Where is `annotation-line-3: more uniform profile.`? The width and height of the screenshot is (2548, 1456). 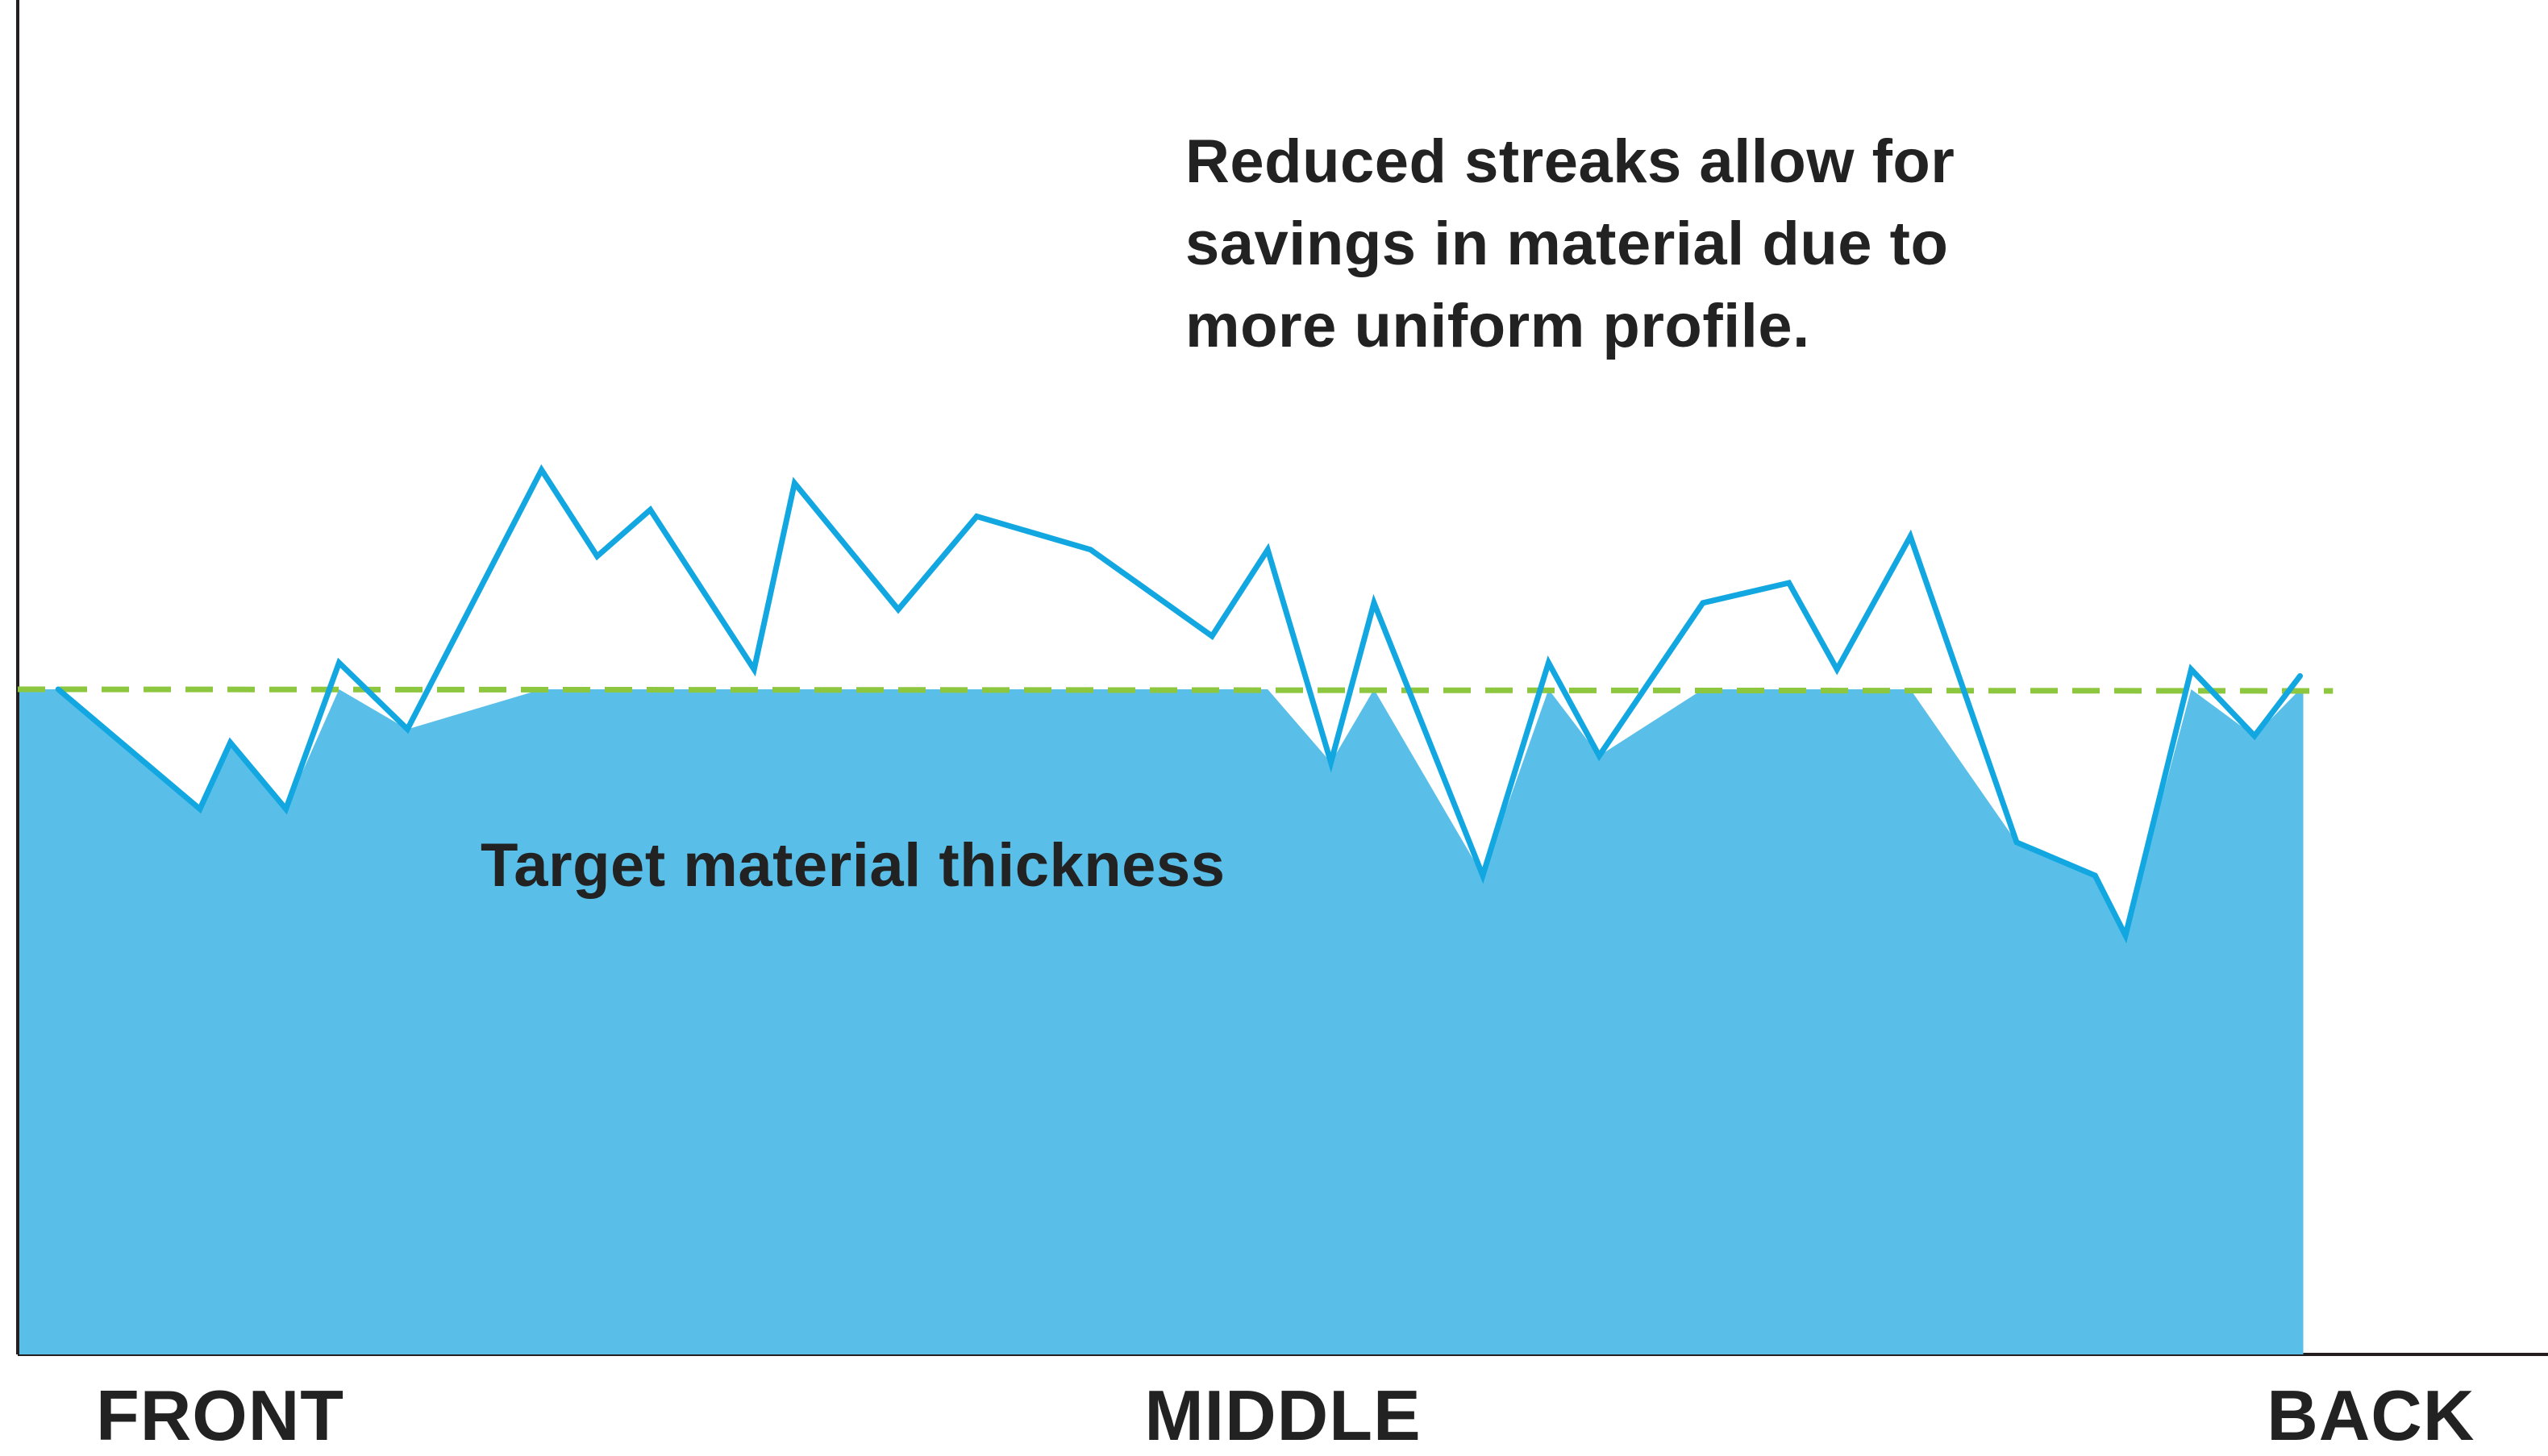
annotation-line-3: more uniform profile. is located at coordinates (1497, 326).